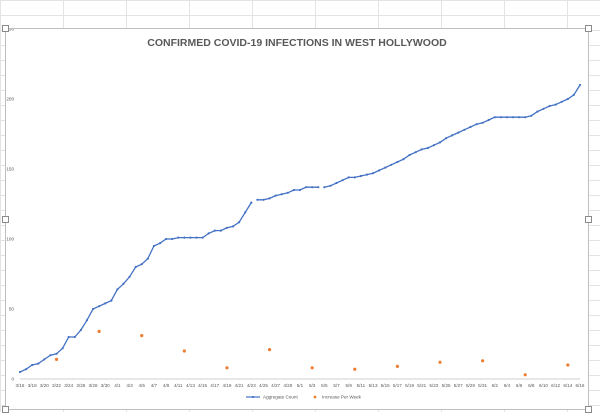 This screenshot has height=413, width=600. Describe the element at coordinates (10, 169) in the screenshot. I see `y-tick-label: 150` at that location.